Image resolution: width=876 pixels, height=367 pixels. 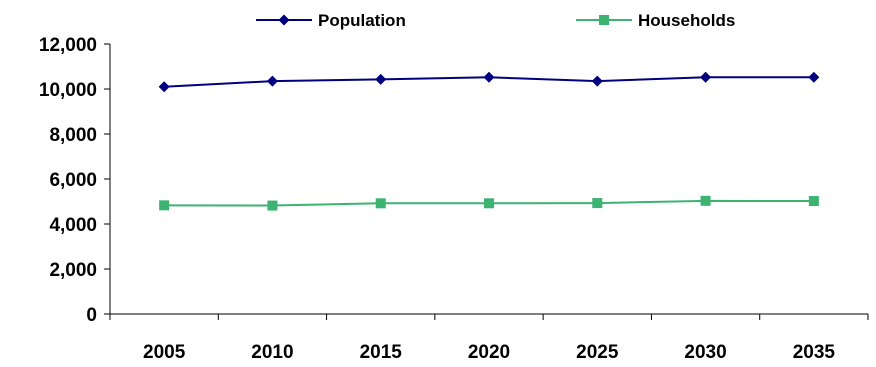 I want to click on series-households, so click(x=489, y=203).